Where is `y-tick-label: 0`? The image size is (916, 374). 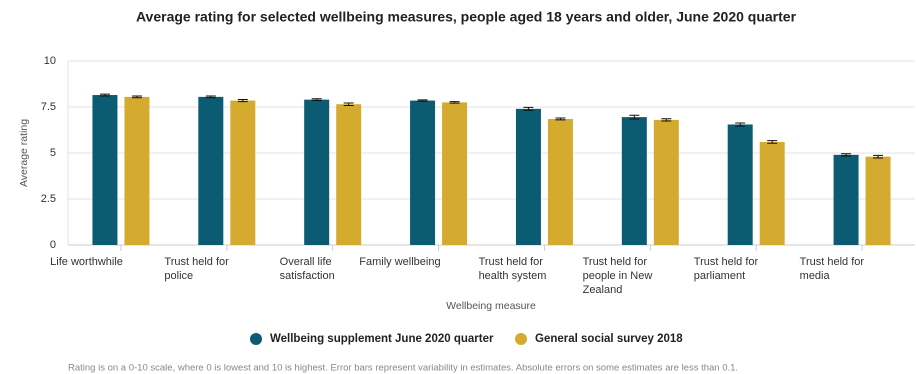 y-tick-label: 0 is located at coordinates (53, 245).